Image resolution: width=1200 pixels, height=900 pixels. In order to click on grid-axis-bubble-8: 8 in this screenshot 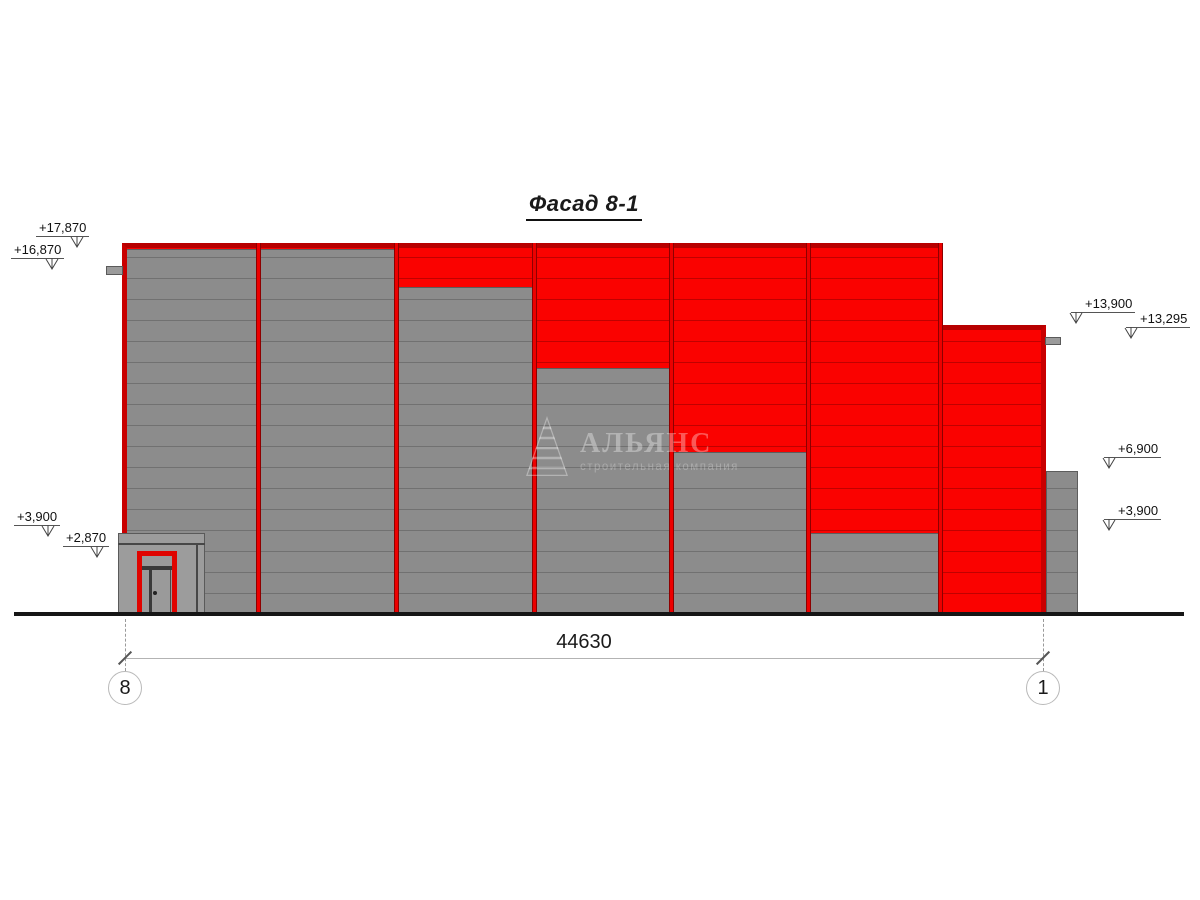, I will do `click(125, 688)`.